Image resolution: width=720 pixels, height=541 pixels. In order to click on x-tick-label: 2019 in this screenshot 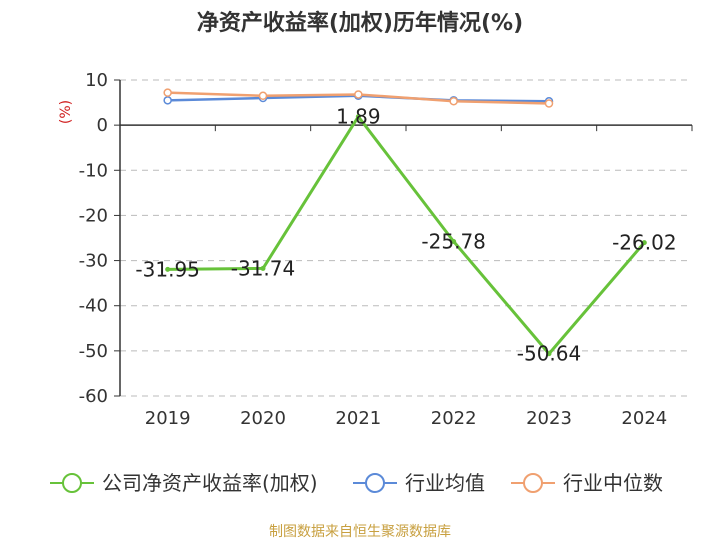, I will do `click(168, 418)`.